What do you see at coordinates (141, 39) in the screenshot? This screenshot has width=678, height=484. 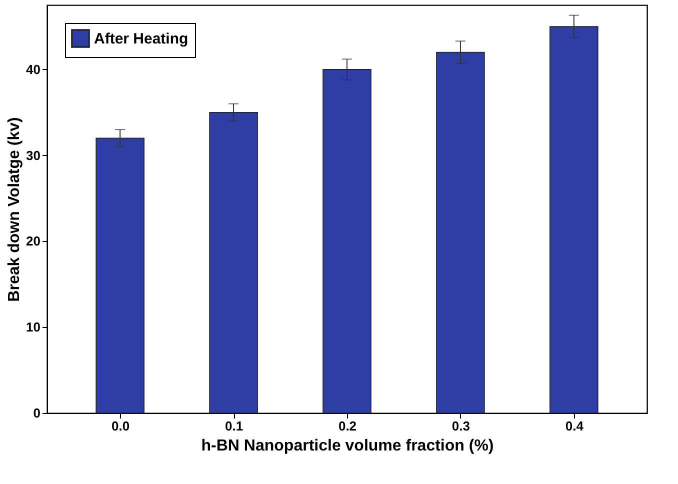 I see `legend-label: After Heating` at bounding box center [141, 39].